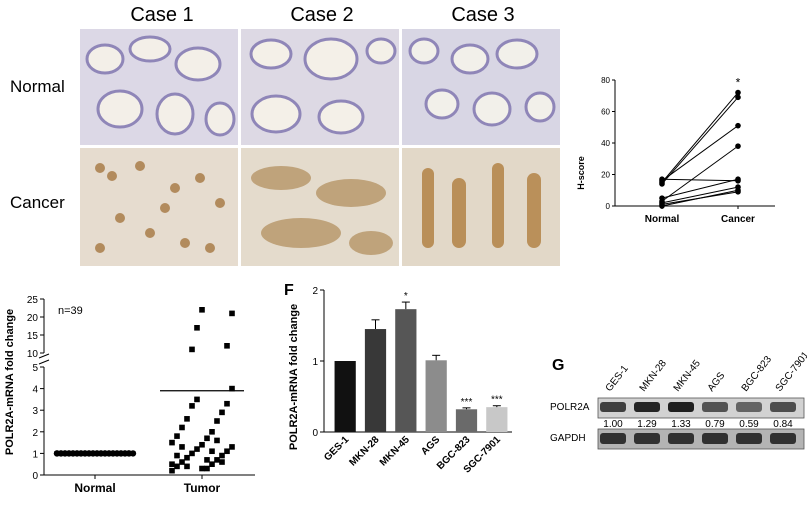 The image size is (807, 507). Describe the element at coordinates (289, 290) in the screenshot. I see `panel-f-letter: F` at that location.